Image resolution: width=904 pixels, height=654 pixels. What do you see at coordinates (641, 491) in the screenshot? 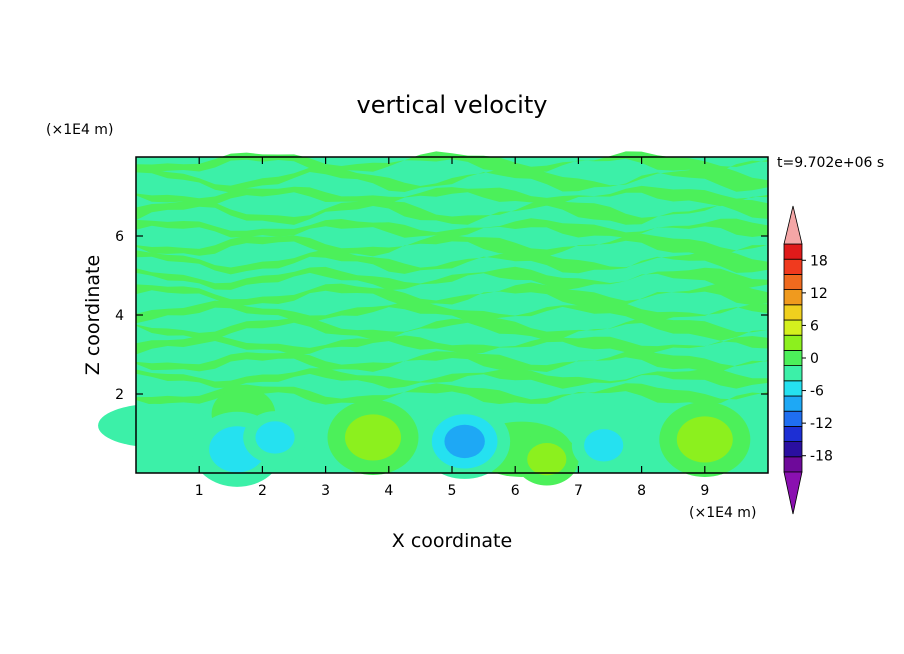
I see `x-tick-label: 8` at bounding box center [641, 491].